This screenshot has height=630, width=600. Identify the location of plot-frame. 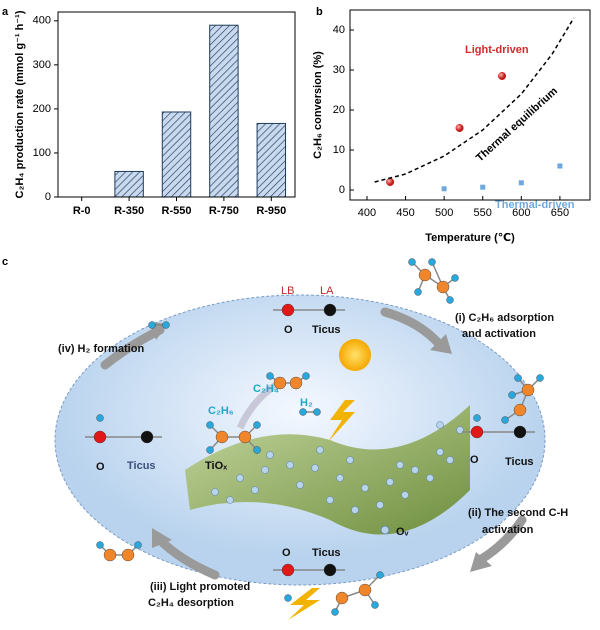
(470, 105).